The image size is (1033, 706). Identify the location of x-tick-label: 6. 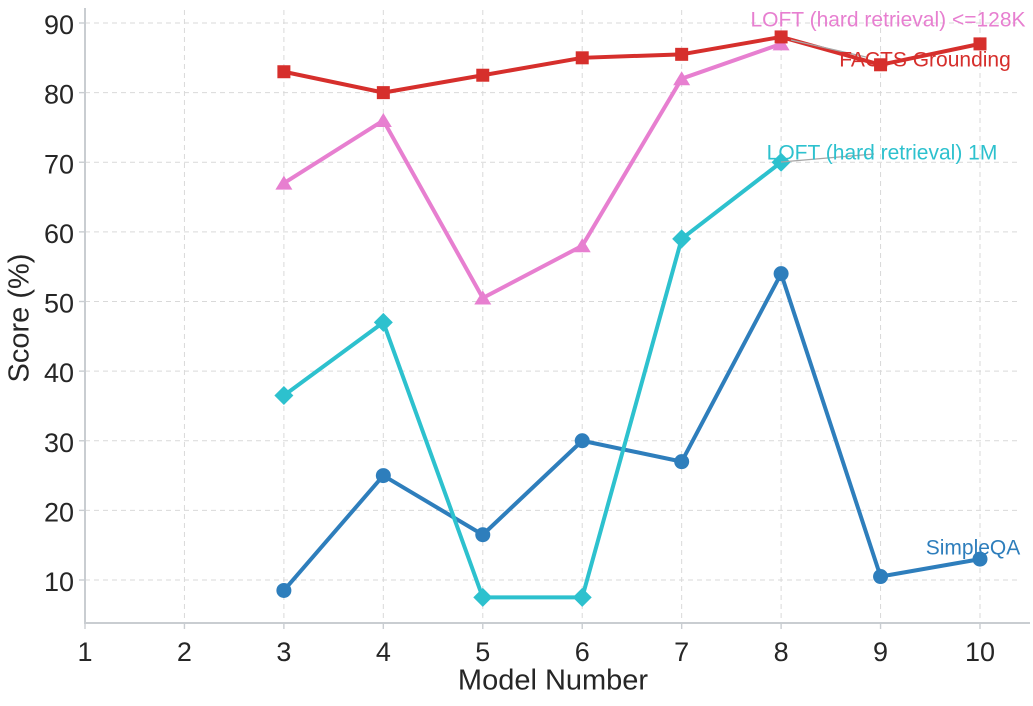
(582, 652).